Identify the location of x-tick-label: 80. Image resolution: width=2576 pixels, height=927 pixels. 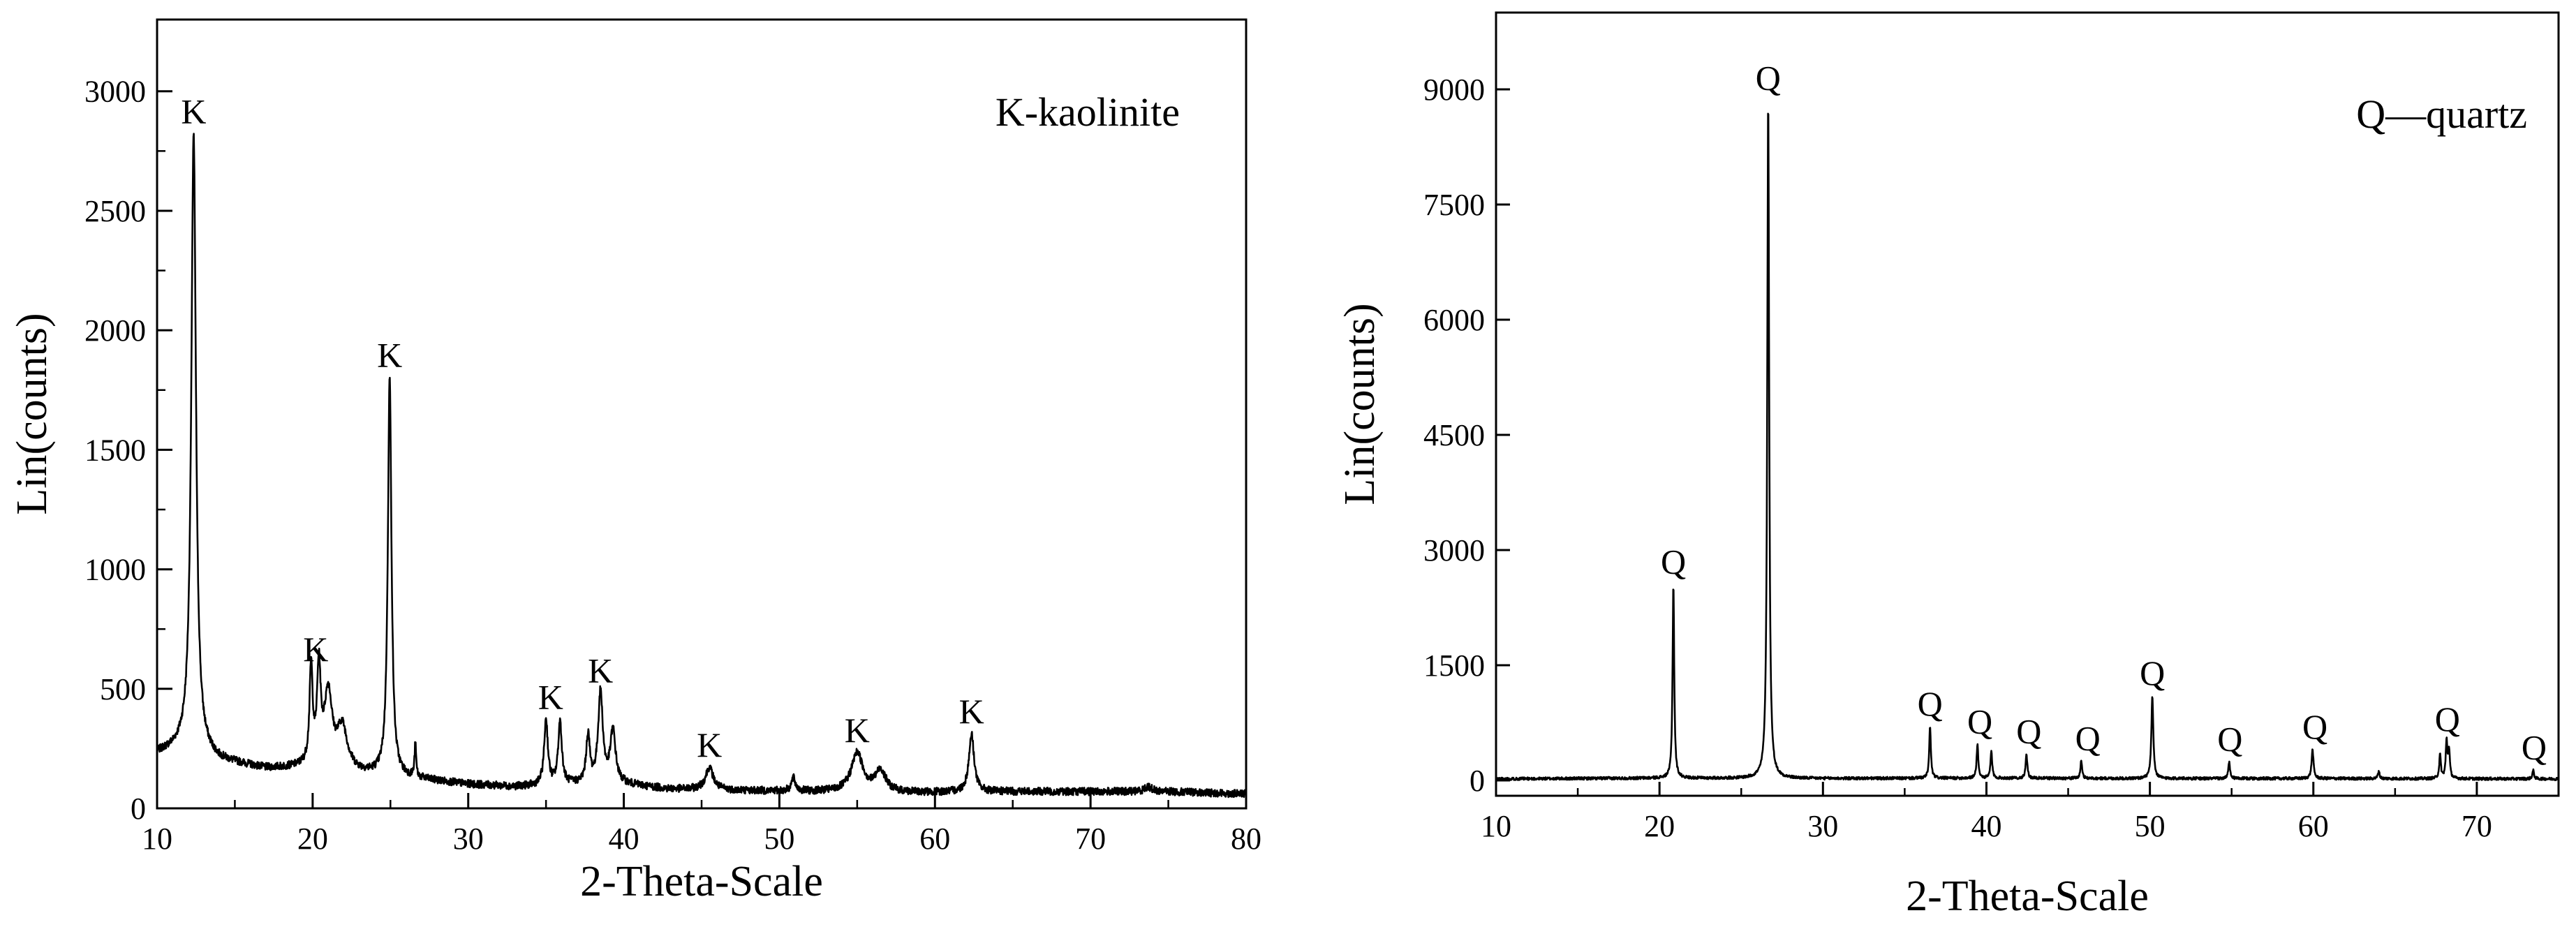
(1246, 839).